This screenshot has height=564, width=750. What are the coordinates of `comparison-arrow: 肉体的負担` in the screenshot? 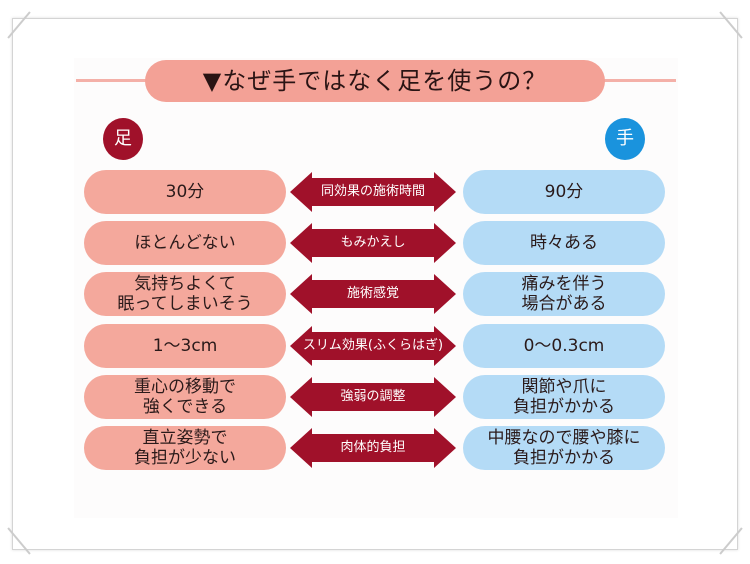 It's located at (373, 448).